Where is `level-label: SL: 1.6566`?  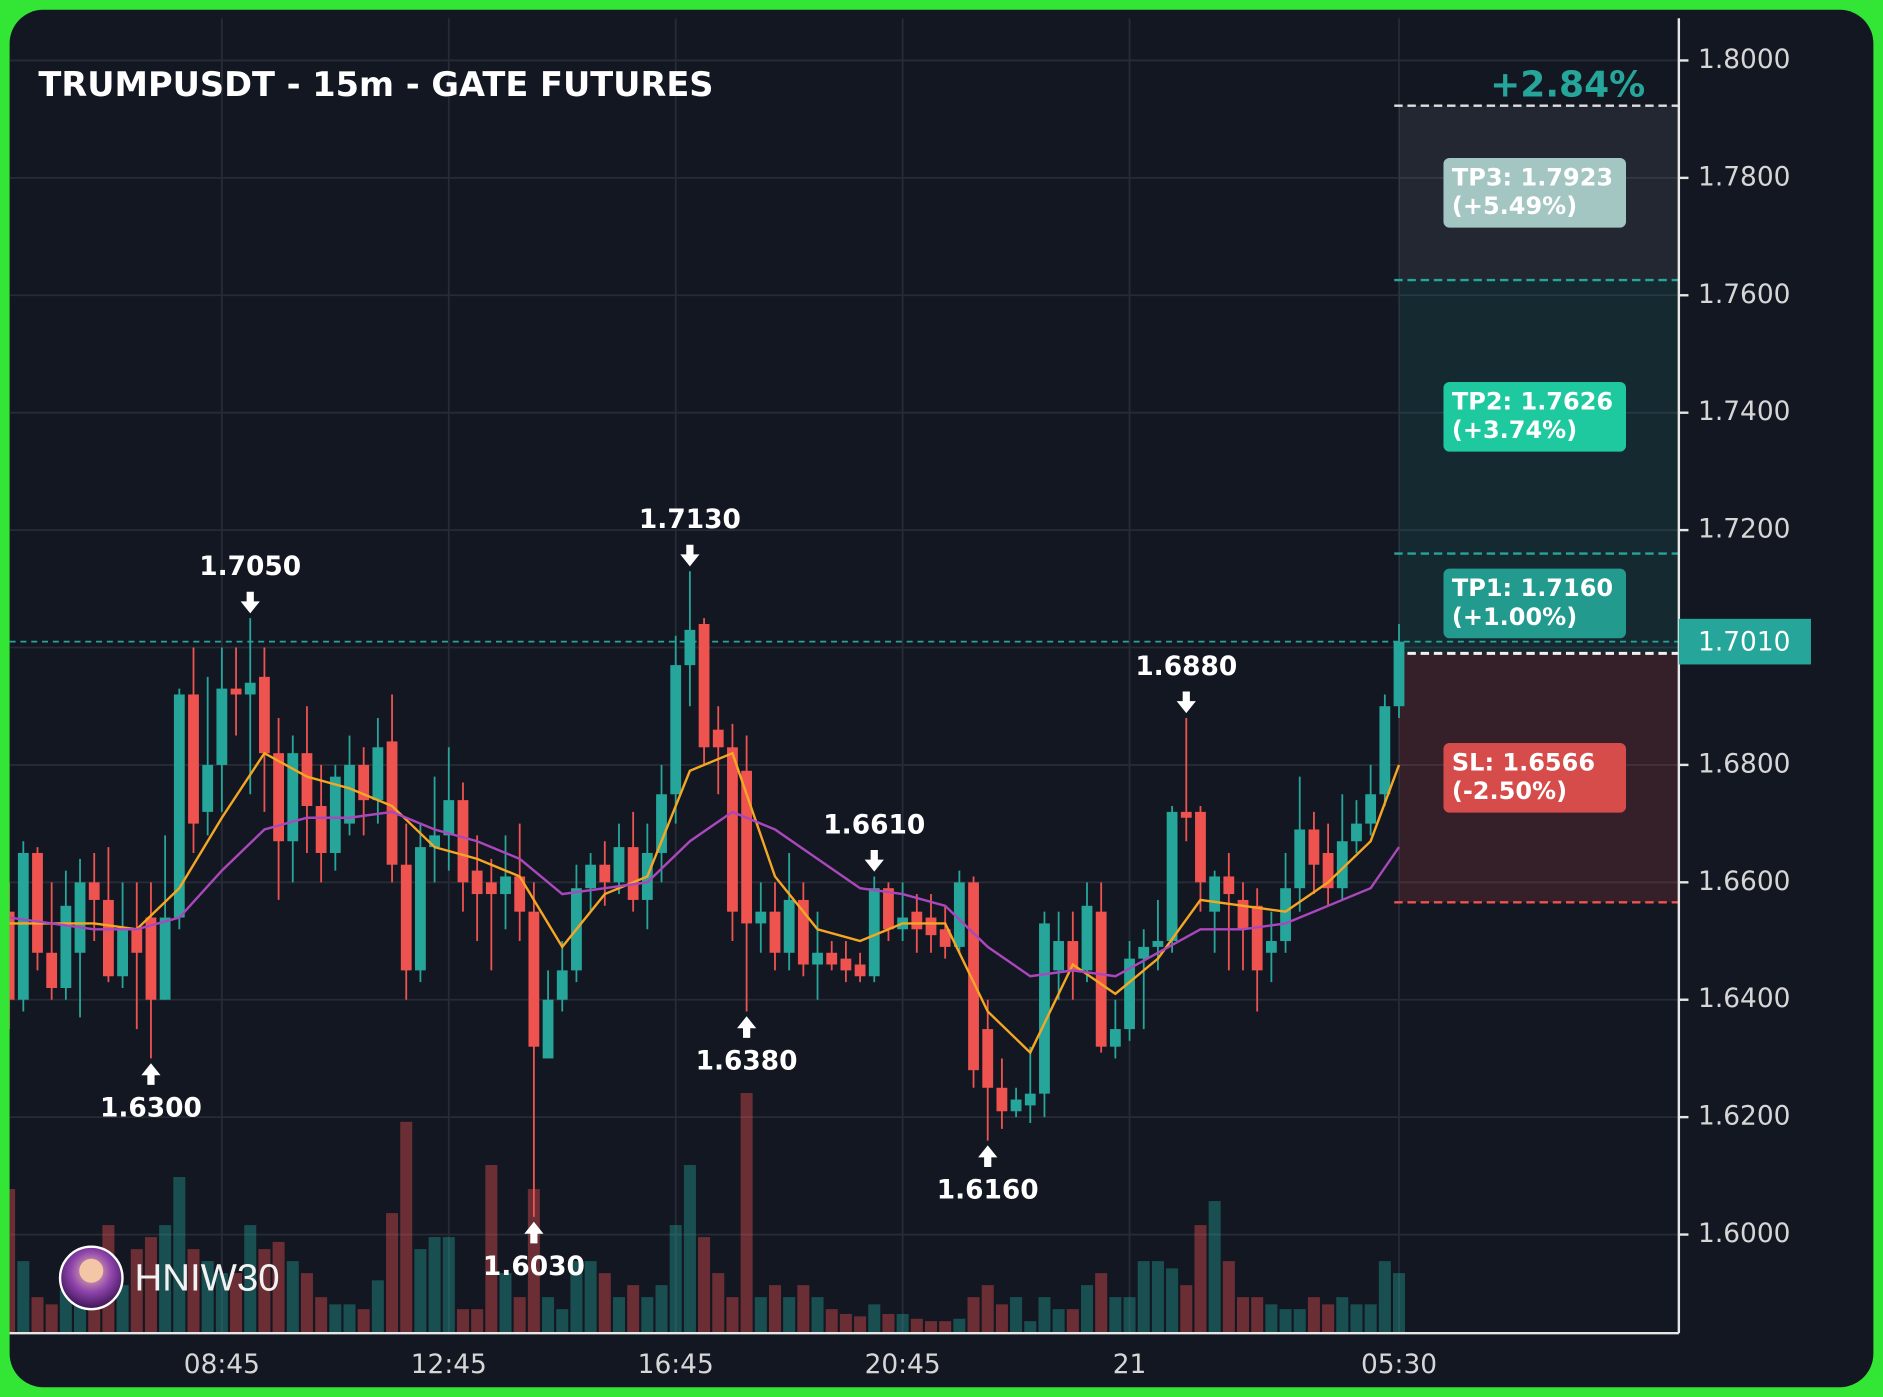 level-label: SL: 1.6566 is located at coordinates (1523, 762).